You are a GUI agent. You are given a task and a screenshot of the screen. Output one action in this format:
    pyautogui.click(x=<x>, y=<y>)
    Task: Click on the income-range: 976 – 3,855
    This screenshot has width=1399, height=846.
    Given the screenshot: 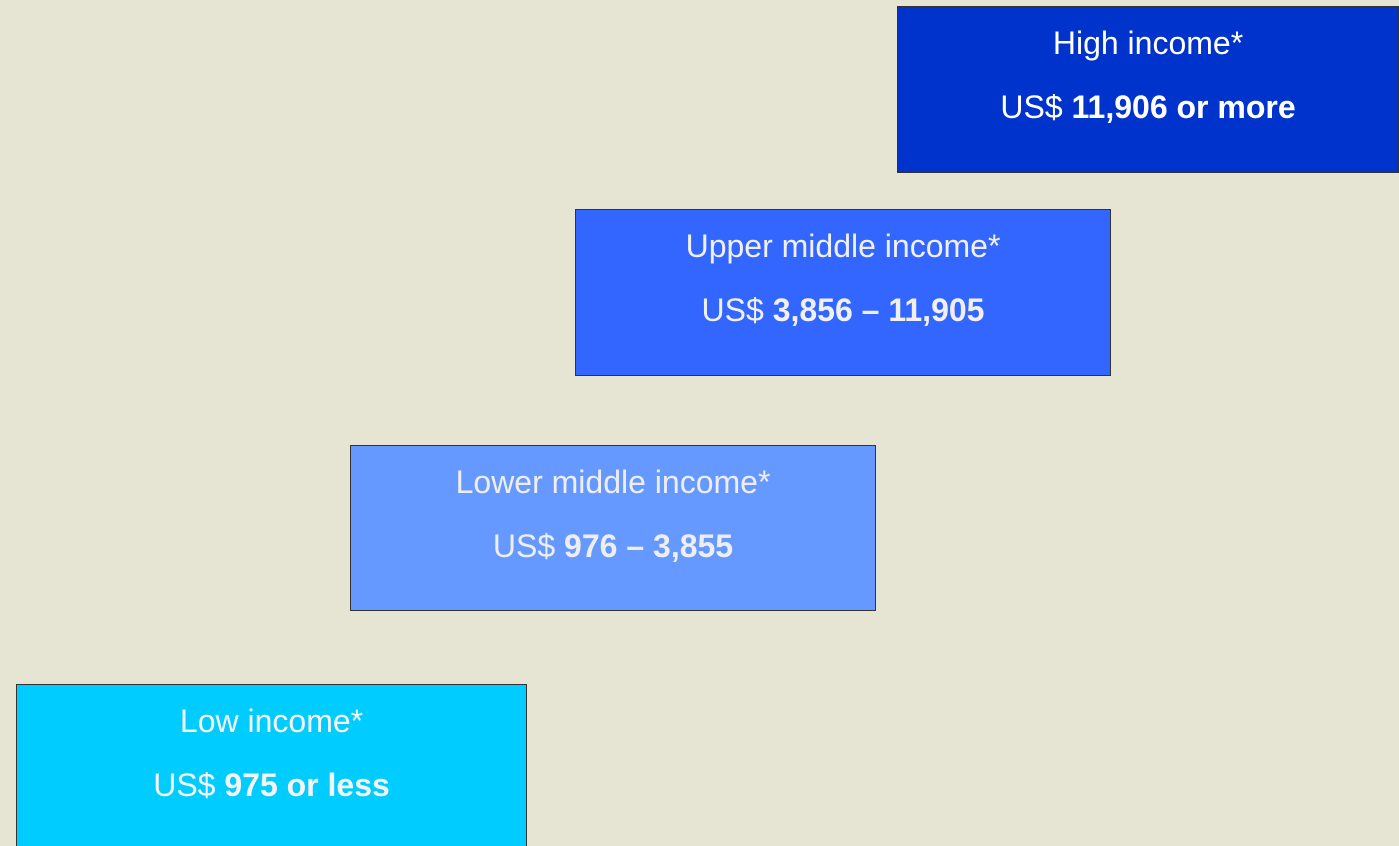 What is the action you would take?
    pyautogui.click(x=649, y=546)
    